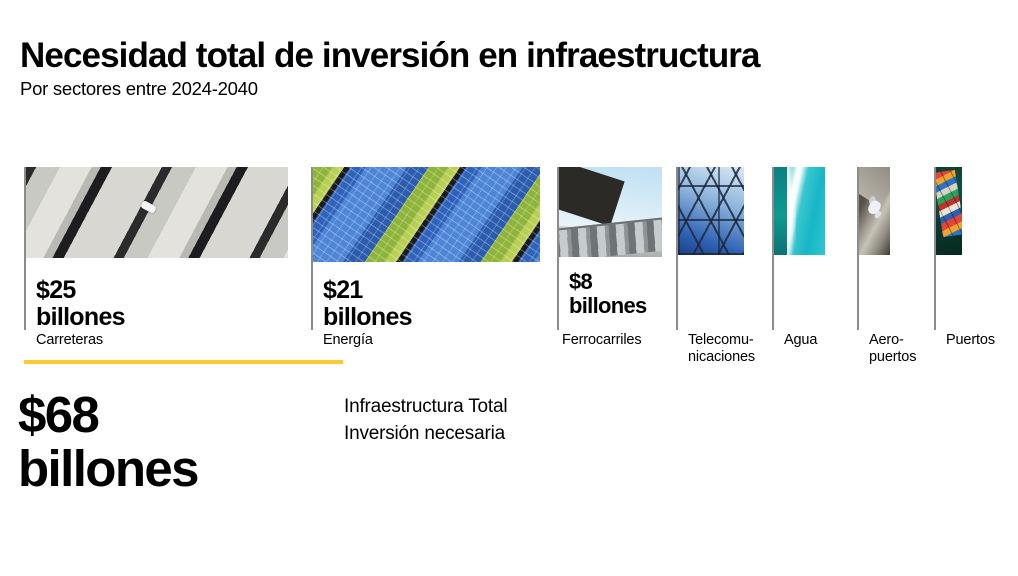 The image size is (1018, 576). I want to click on ocean-water-image, so click(799, 211).